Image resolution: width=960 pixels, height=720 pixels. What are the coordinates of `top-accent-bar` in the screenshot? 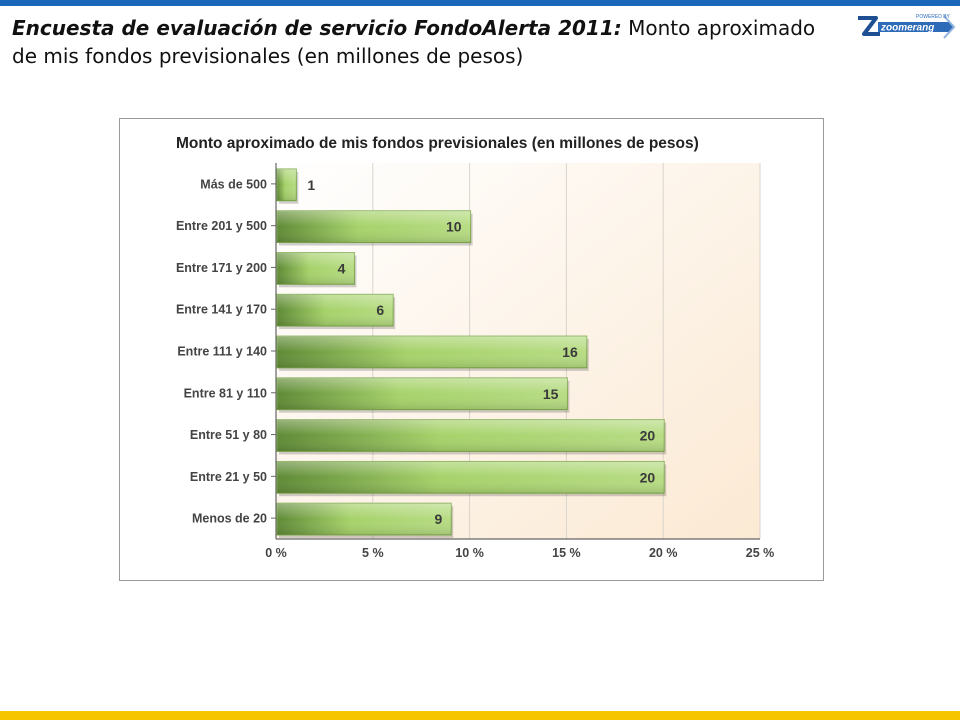 It's located at (480, 3).